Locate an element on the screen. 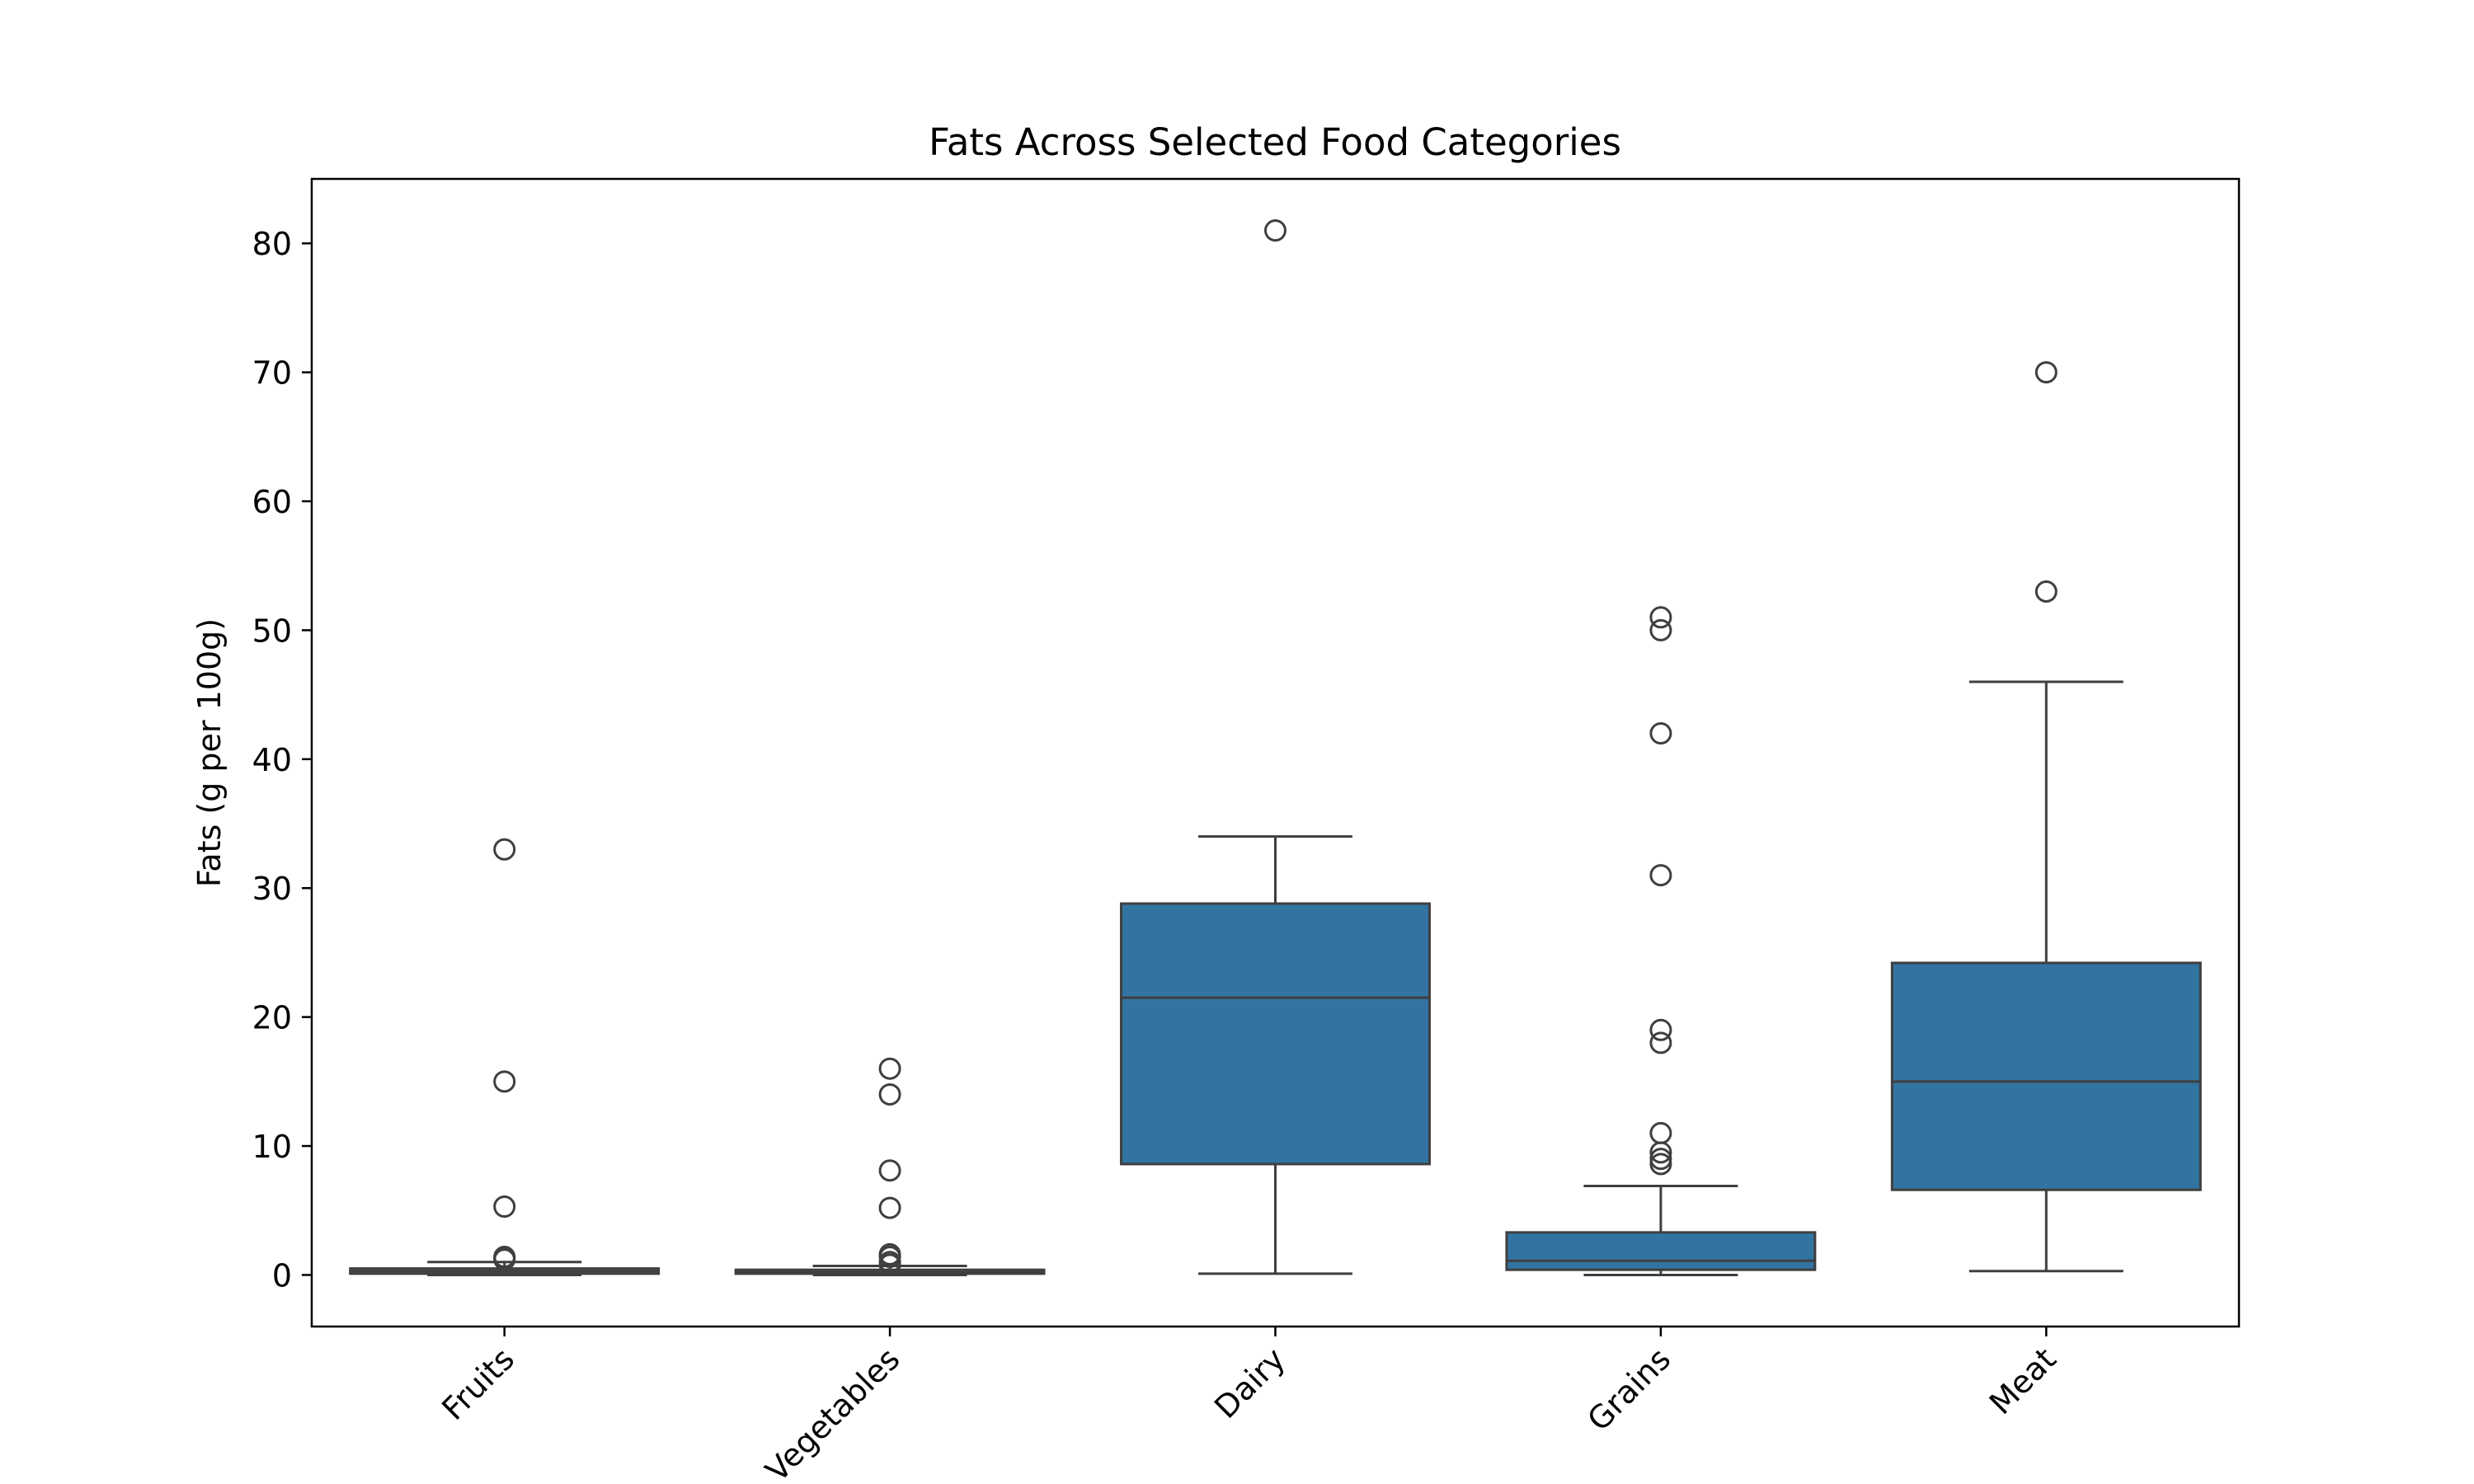 This screenshot has width=2474, height=1484. y-tick-label: 80 is located at coordinates (272, 244).